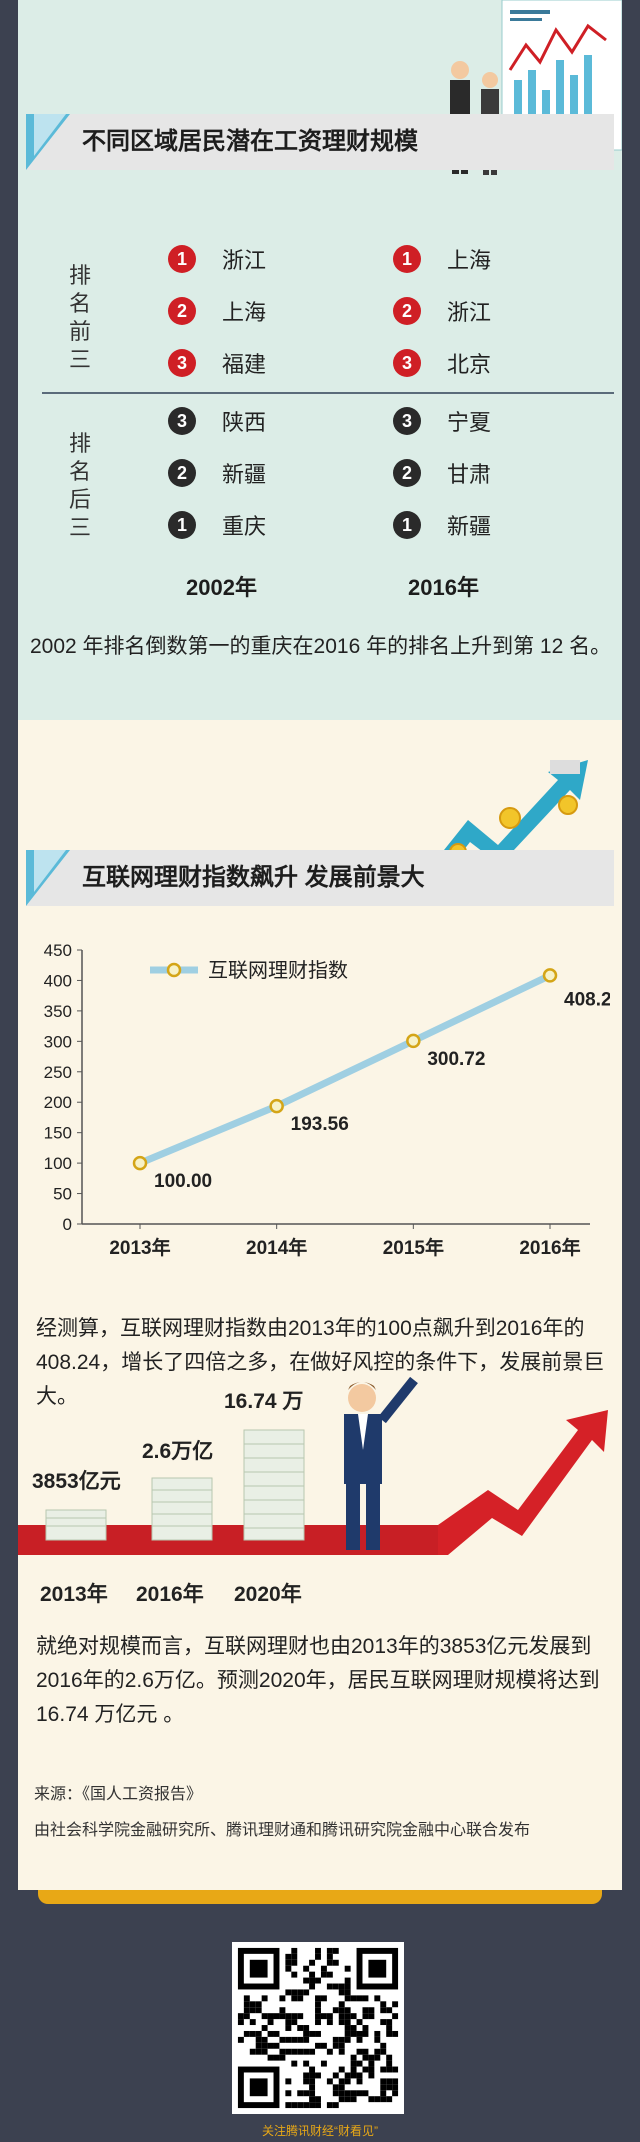  What do you see at coordinates (442, 421) in the screenshot?
I see `rank-2016-bottom-3: 3 宁夏` at bounding box center [442, 421].